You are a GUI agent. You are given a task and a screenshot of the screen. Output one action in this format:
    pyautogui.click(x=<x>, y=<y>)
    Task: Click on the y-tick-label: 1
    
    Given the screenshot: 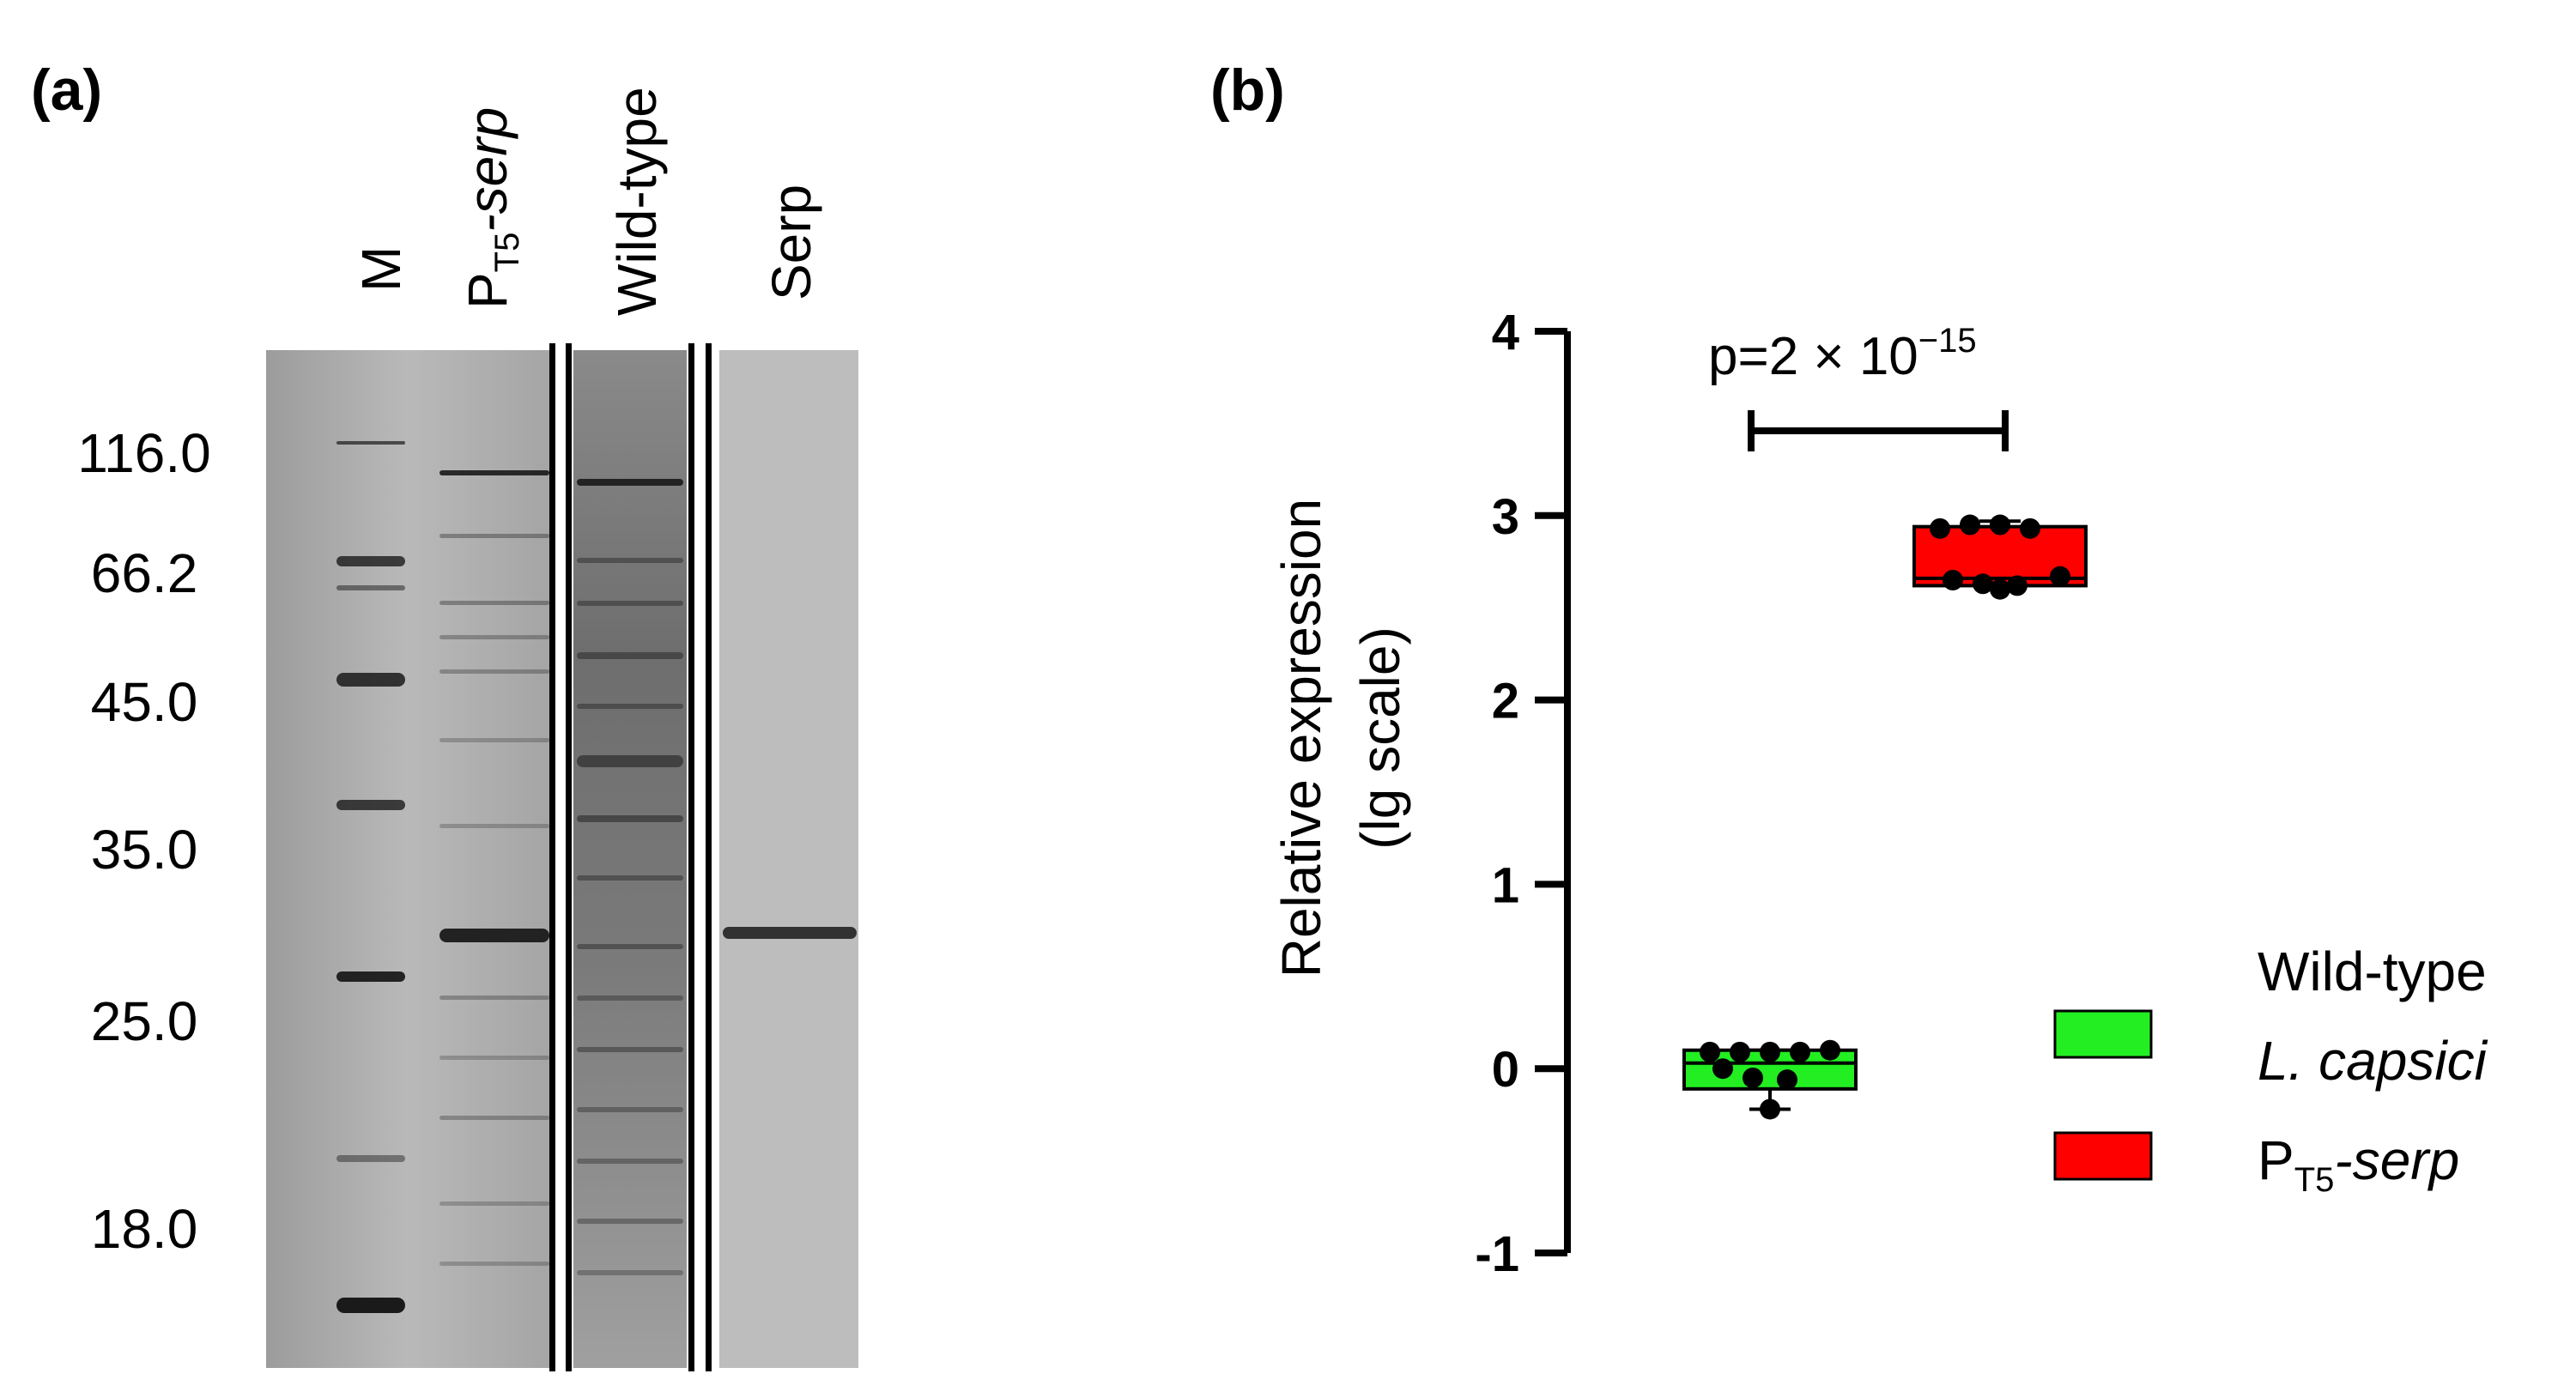 What is the action you would take?
    pyautogui.click(x=1505, y=885)
    